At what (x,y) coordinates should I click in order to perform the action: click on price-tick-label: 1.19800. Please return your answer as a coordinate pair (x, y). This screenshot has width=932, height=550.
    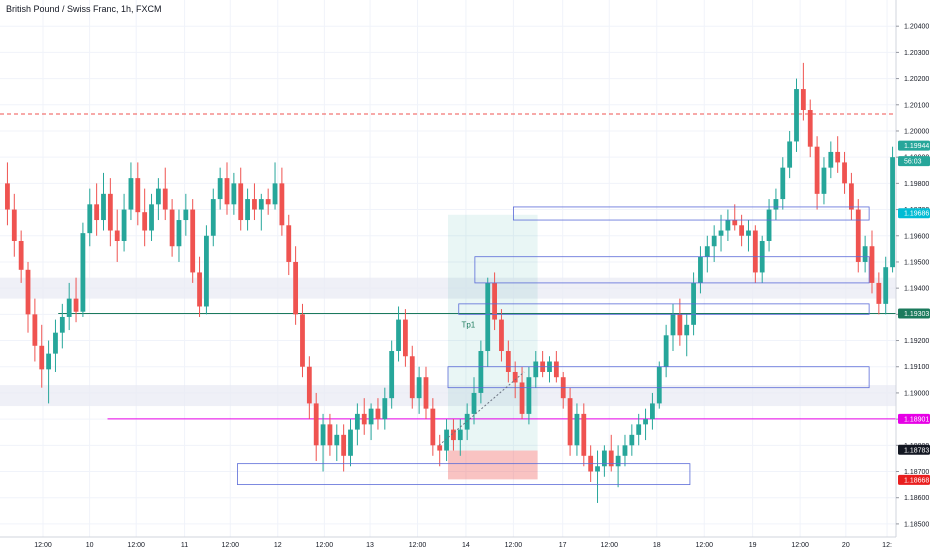
    Looking at the image, I should click on (916, 184).